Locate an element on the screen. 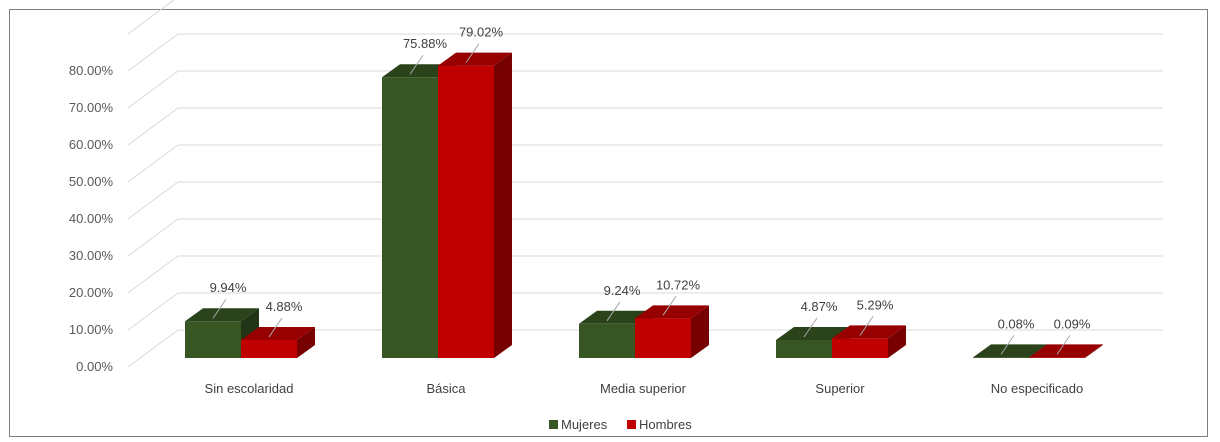 This screenshot has height=442, width=1220. data-label: 79.02% is located at coordinates (481, 32).